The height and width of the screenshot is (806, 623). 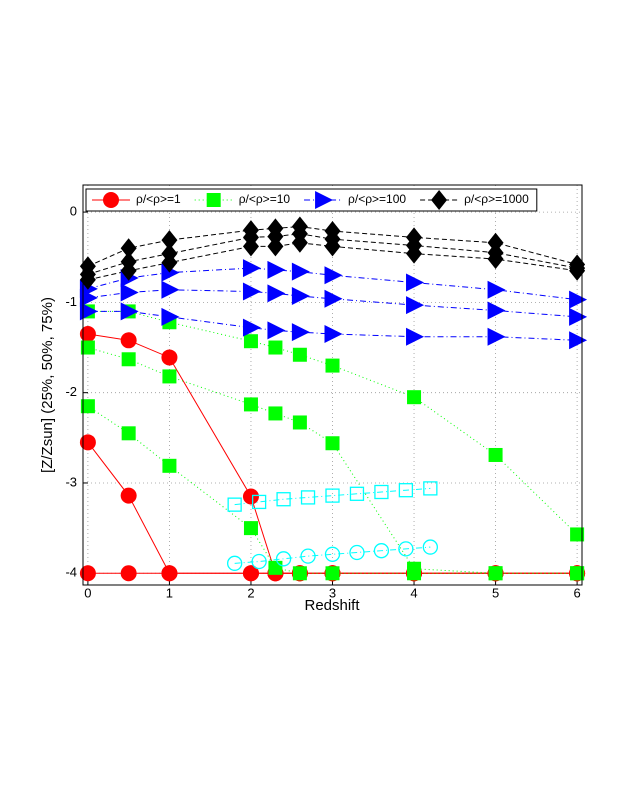 What do you see at coordinates (71, 391) in the screenshot?
I see `y-tick-label: -2` at bounding box center [71, 391].